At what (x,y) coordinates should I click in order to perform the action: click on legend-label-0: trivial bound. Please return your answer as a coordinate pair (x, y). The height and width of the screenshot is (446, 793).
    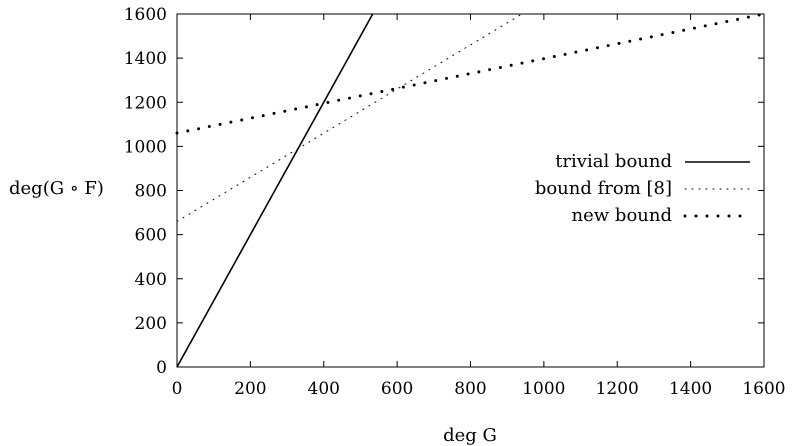
    Looking at the image, I should click on (613, 161).